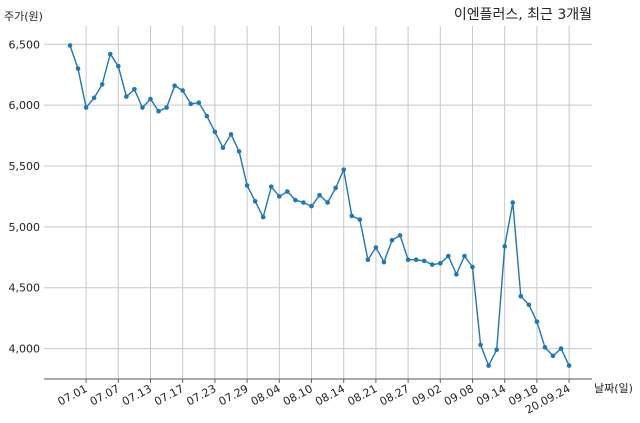 This screenshot has width=640, height=423. What do you see at coordinates (25, 166) in the screenshot?
I see `y-tick-label: 5,500` at bounding box center [25, 166].